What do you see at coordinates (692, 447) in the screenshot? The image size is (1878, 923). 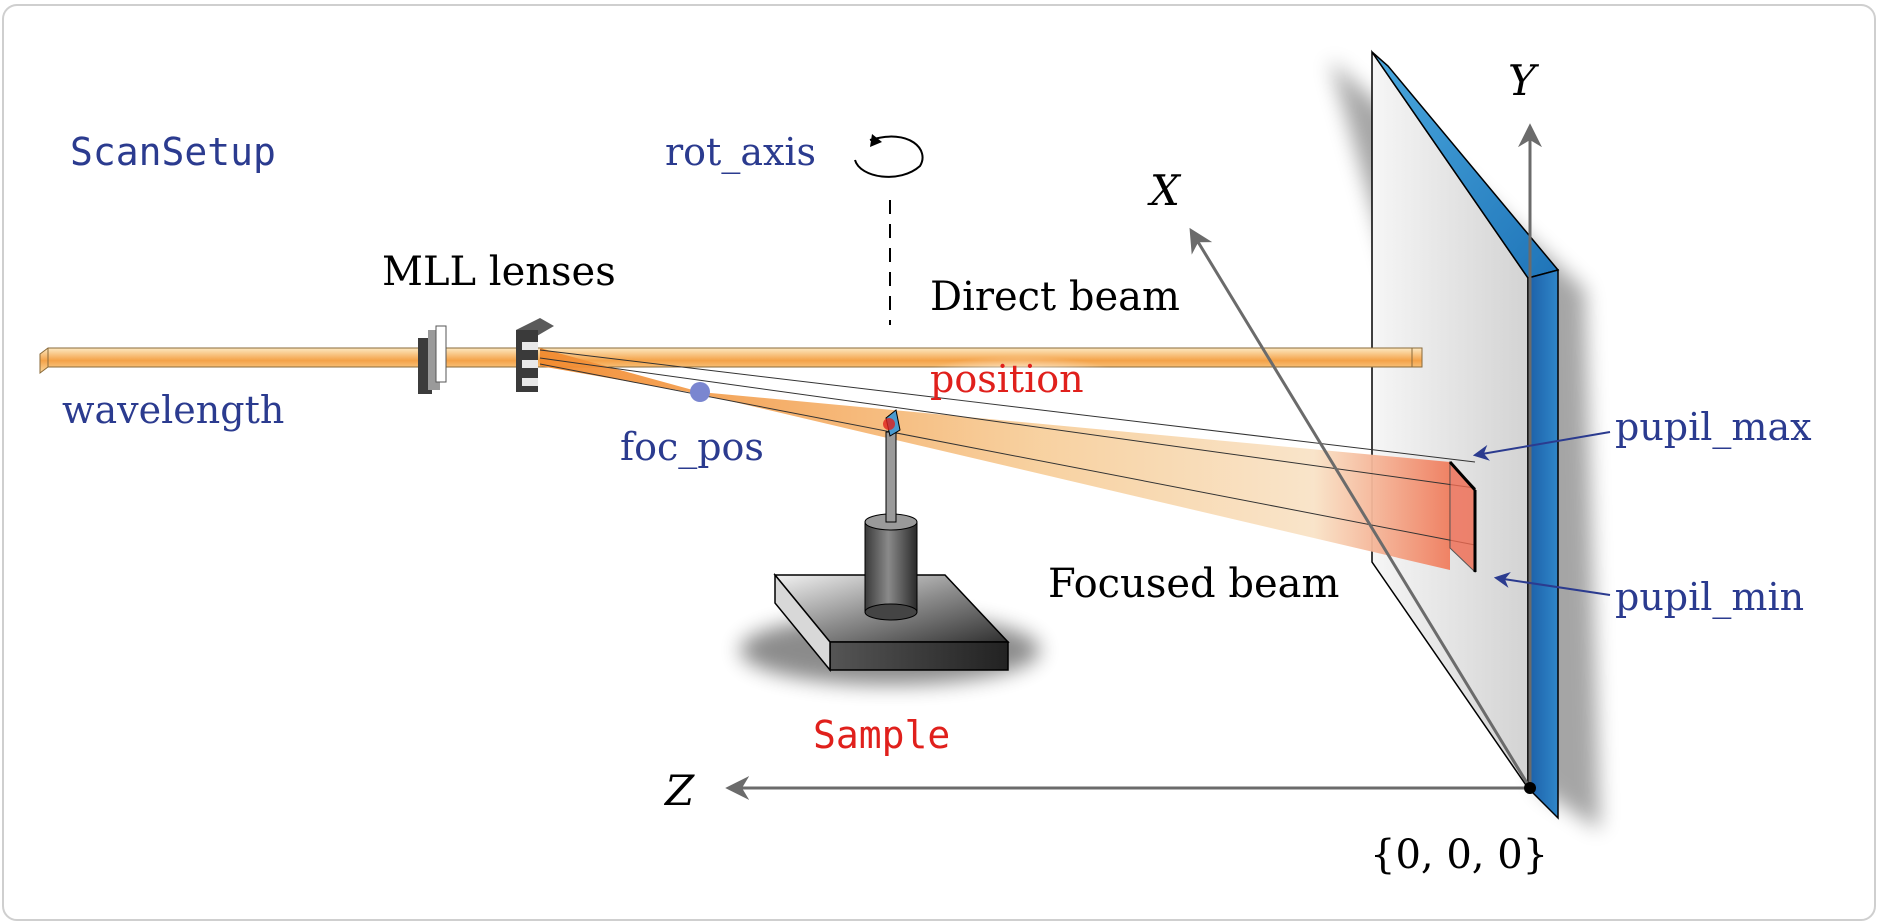 I see `foc-pos-label: foc_pos` at bounding box center [692, 447].